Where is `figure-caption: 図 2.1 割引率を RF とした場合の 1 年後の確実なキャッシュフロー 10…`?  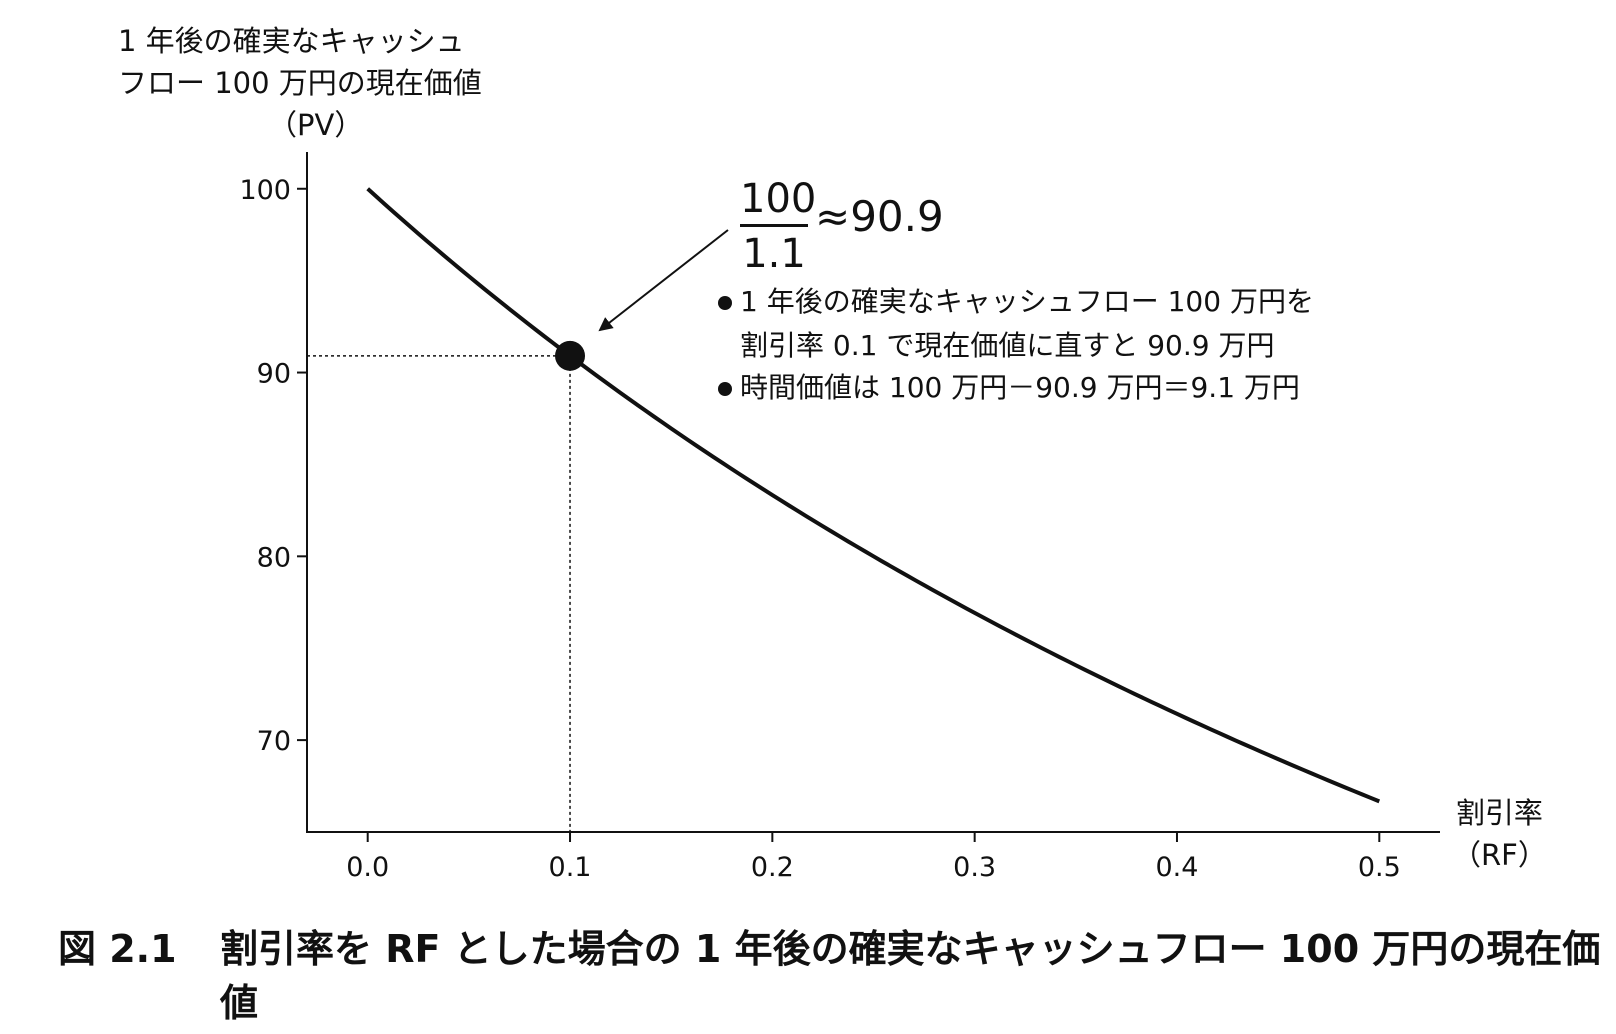
figure-caption: 図 2.1 割引率を RF とした場合の 1 年後の確実なキャッシュフロー 10… is located at coordinates (829, 973).